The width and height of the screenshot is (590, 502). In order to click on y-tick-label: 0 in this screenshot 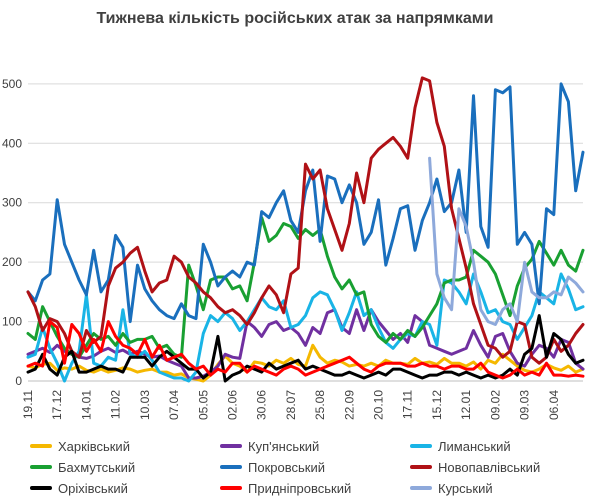, I will do `click(18, 381)`.